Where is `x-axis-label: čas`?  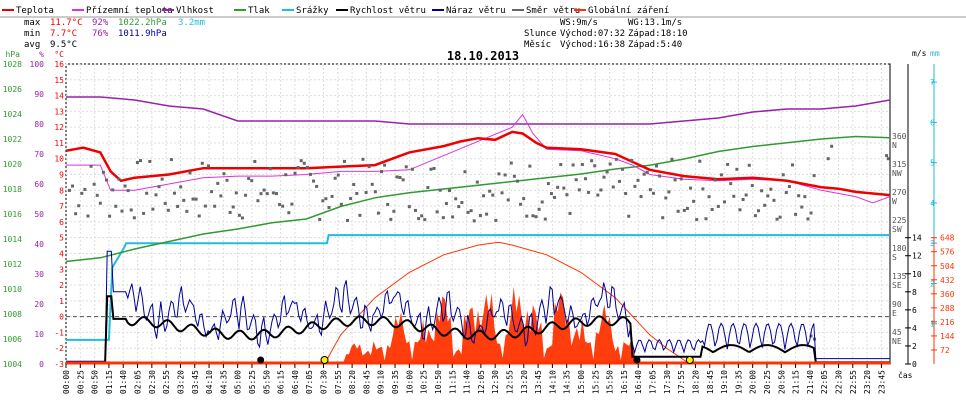
x-axis-label: čas is located at coordinates (905, 375).